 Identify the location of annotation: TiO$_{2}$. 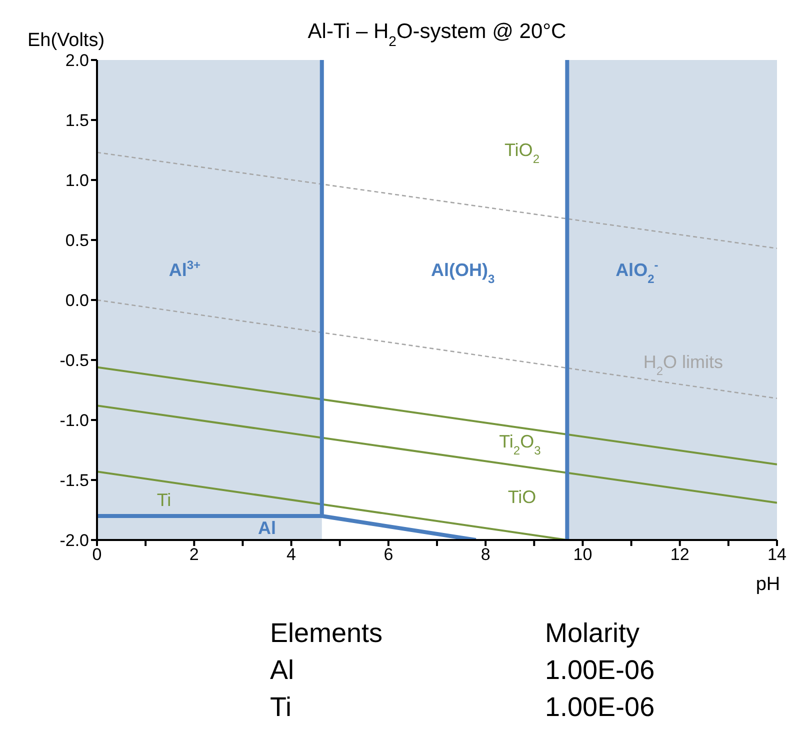
(522, 153).